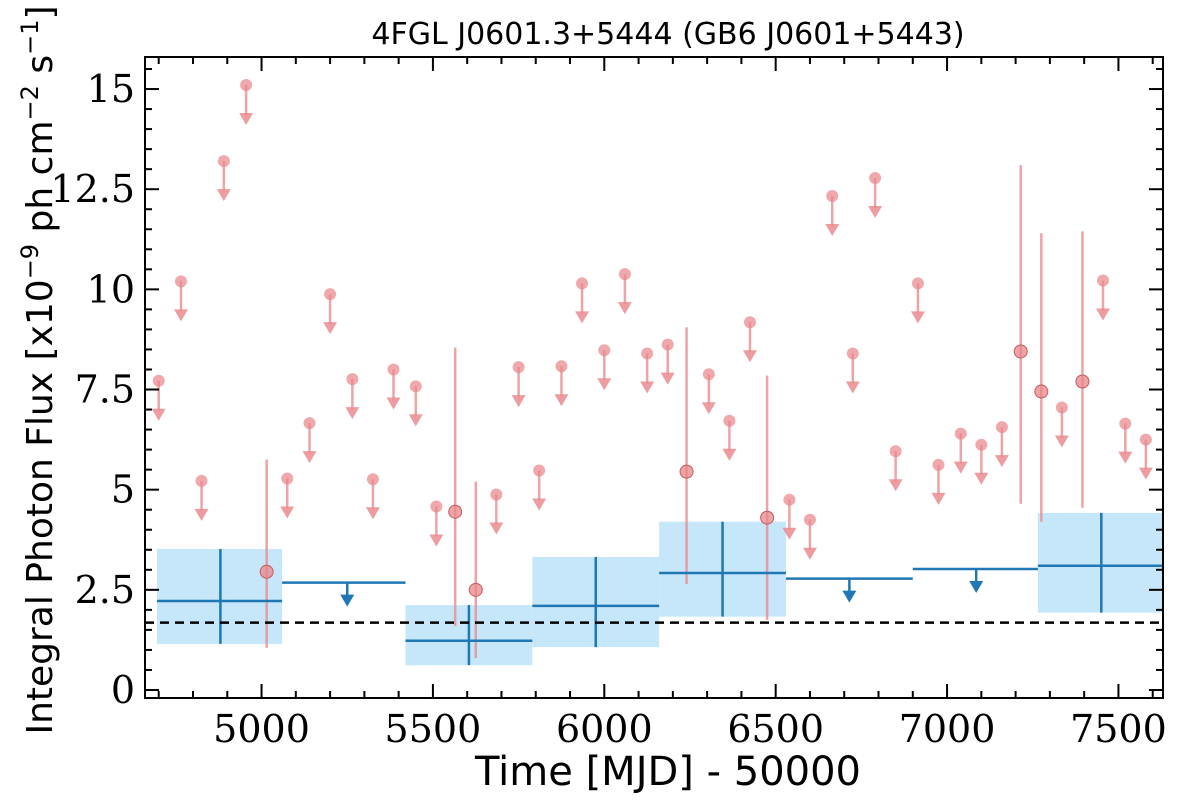  Describe the element at coordinates (123, 690) in the screenshot. I see `y-tick-label: 0` at that location.